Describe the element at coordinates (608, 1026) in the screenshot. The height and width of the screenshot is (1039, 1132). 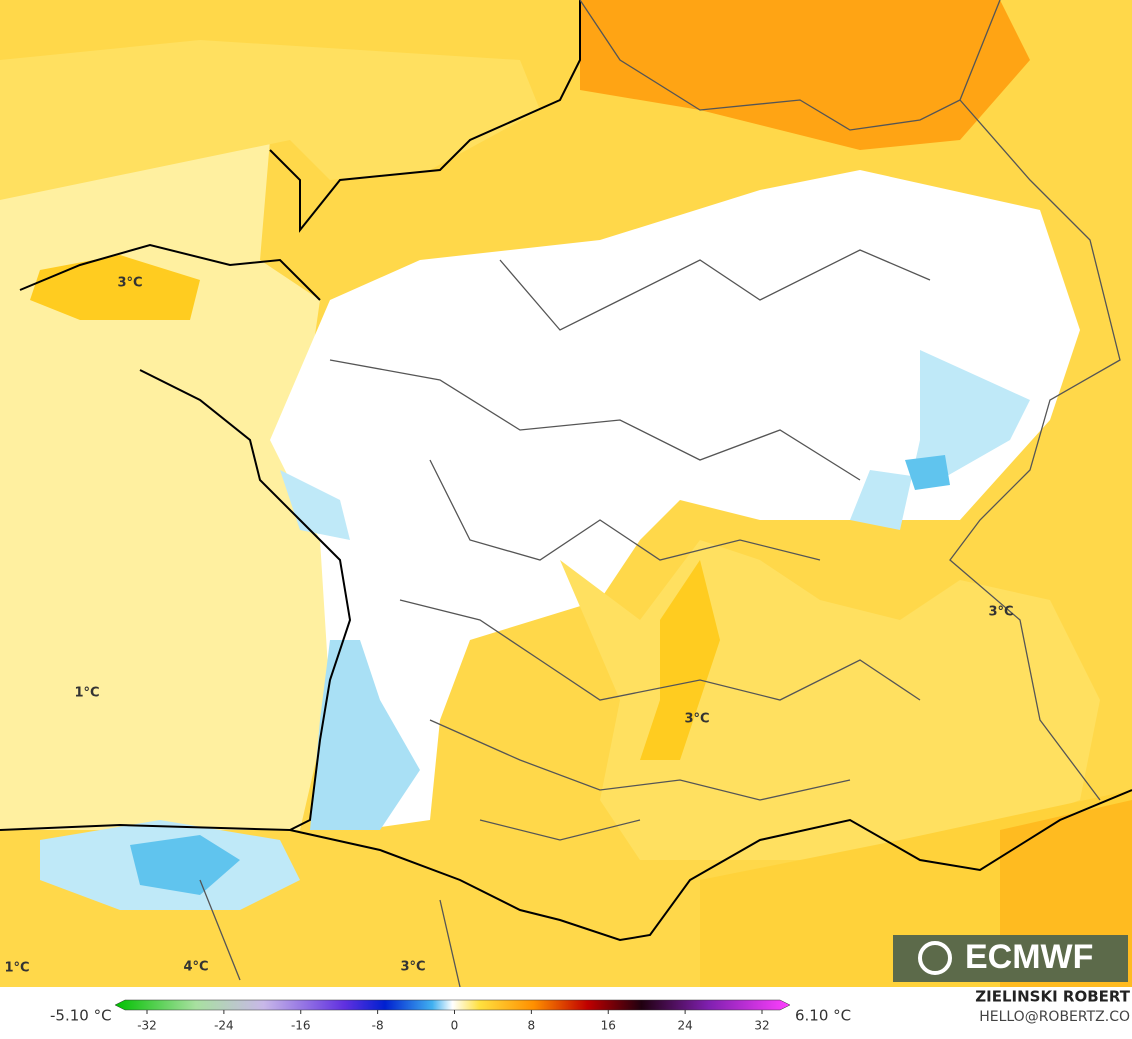
I see `colorbar-tick-label: 16` at that location.